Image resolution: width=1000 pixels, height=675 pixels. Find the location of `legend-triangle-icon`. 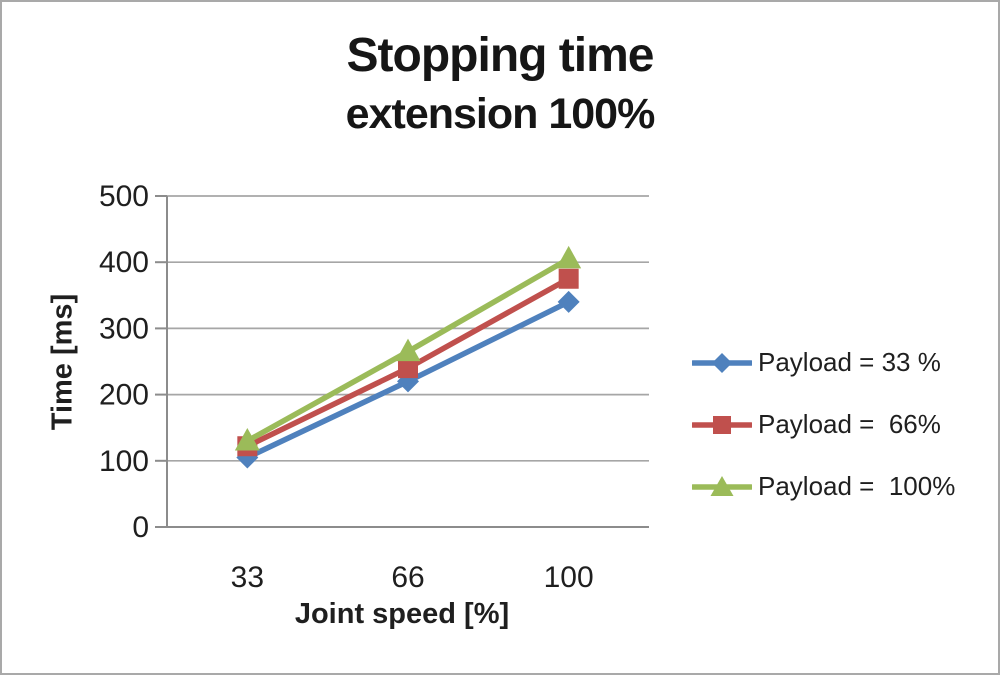

legend-triangle-icon is located at coordinates (722, 485).